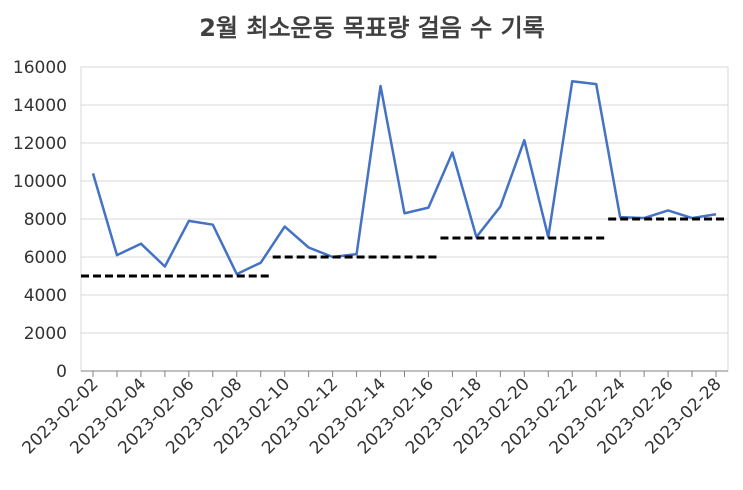 The height and width of the screenshot is (490, 743). Describe the element at coordinates (61, 372) in the screenshot. I see `y-tick-label: 0` at that location.